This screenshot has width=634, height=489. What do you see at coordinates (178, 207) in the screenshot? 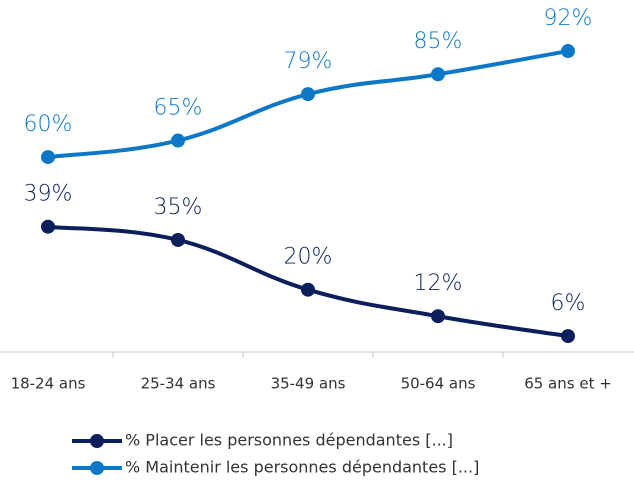
I see `data-label: 35%` at bounding box center [178, 207].